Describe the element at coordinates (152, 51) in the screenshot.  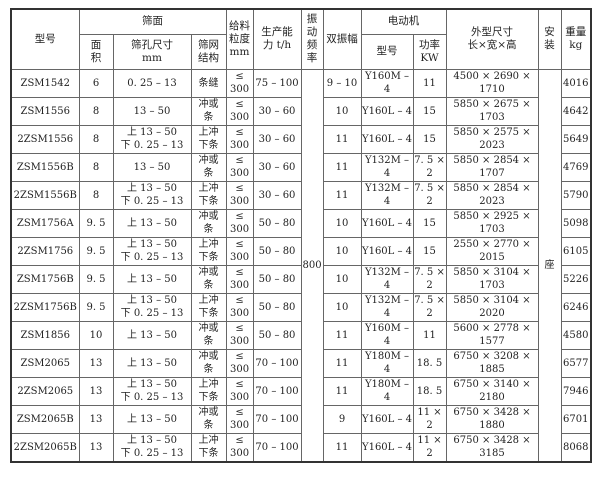
I see `header-aperture: 筛孔尺寸 mm` at that location.